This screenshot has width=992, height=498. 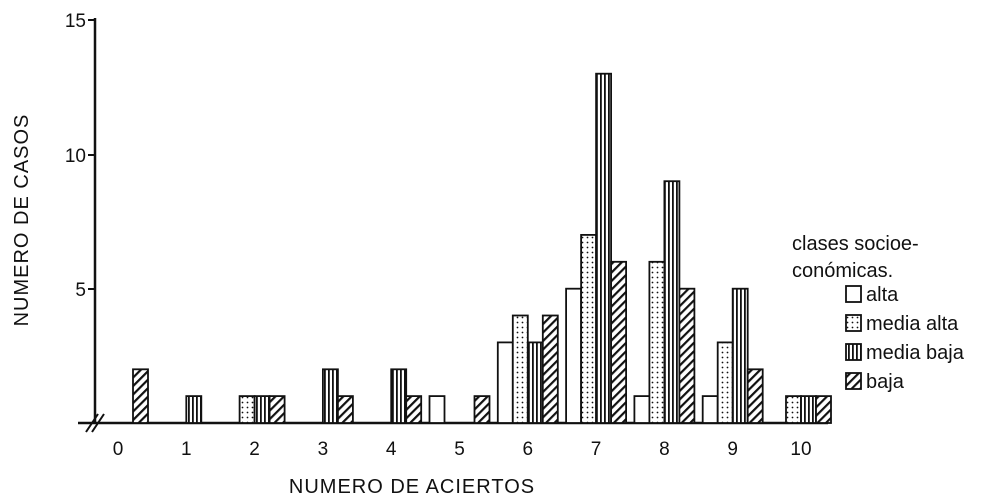 What do you see at coordinates (95, 423) in the screenshot?
I see `axis-break-mark` at bounding box center [95, 423].